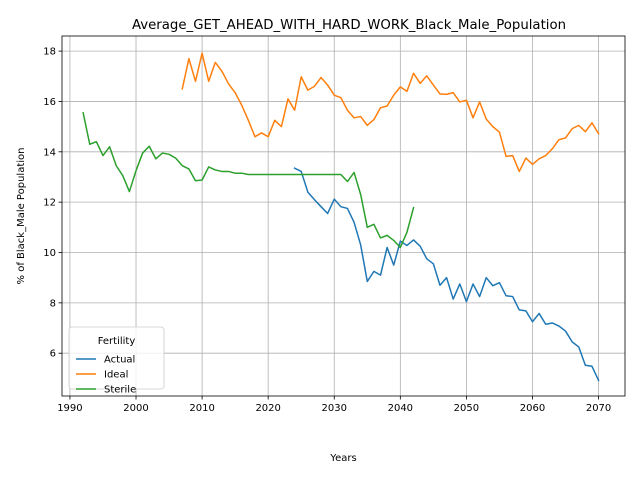 The height and width of the screenshot is (480, 640). Describe the element at coordinates (119, 360) in the screenshot. I see `legend-label-actual: Actual` at that location.